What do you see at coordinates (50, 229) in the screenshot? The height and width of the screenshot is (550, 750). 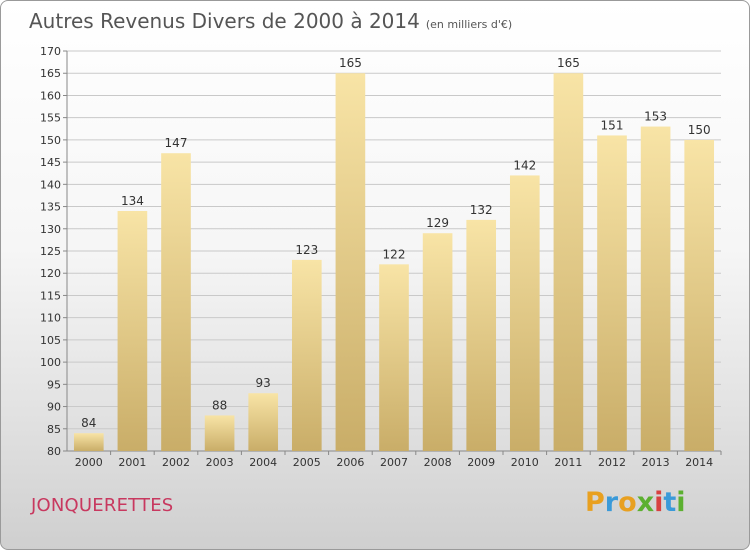 I see `y-tick-label: 130` at bounding box center [50, 229].